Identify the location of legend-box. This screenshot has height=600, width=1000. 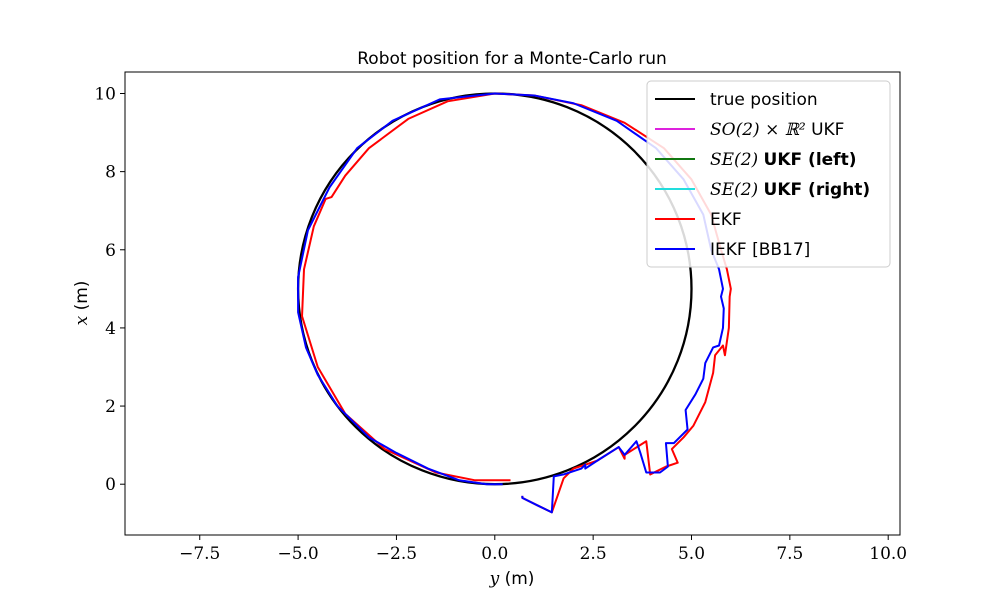
(768, 174).